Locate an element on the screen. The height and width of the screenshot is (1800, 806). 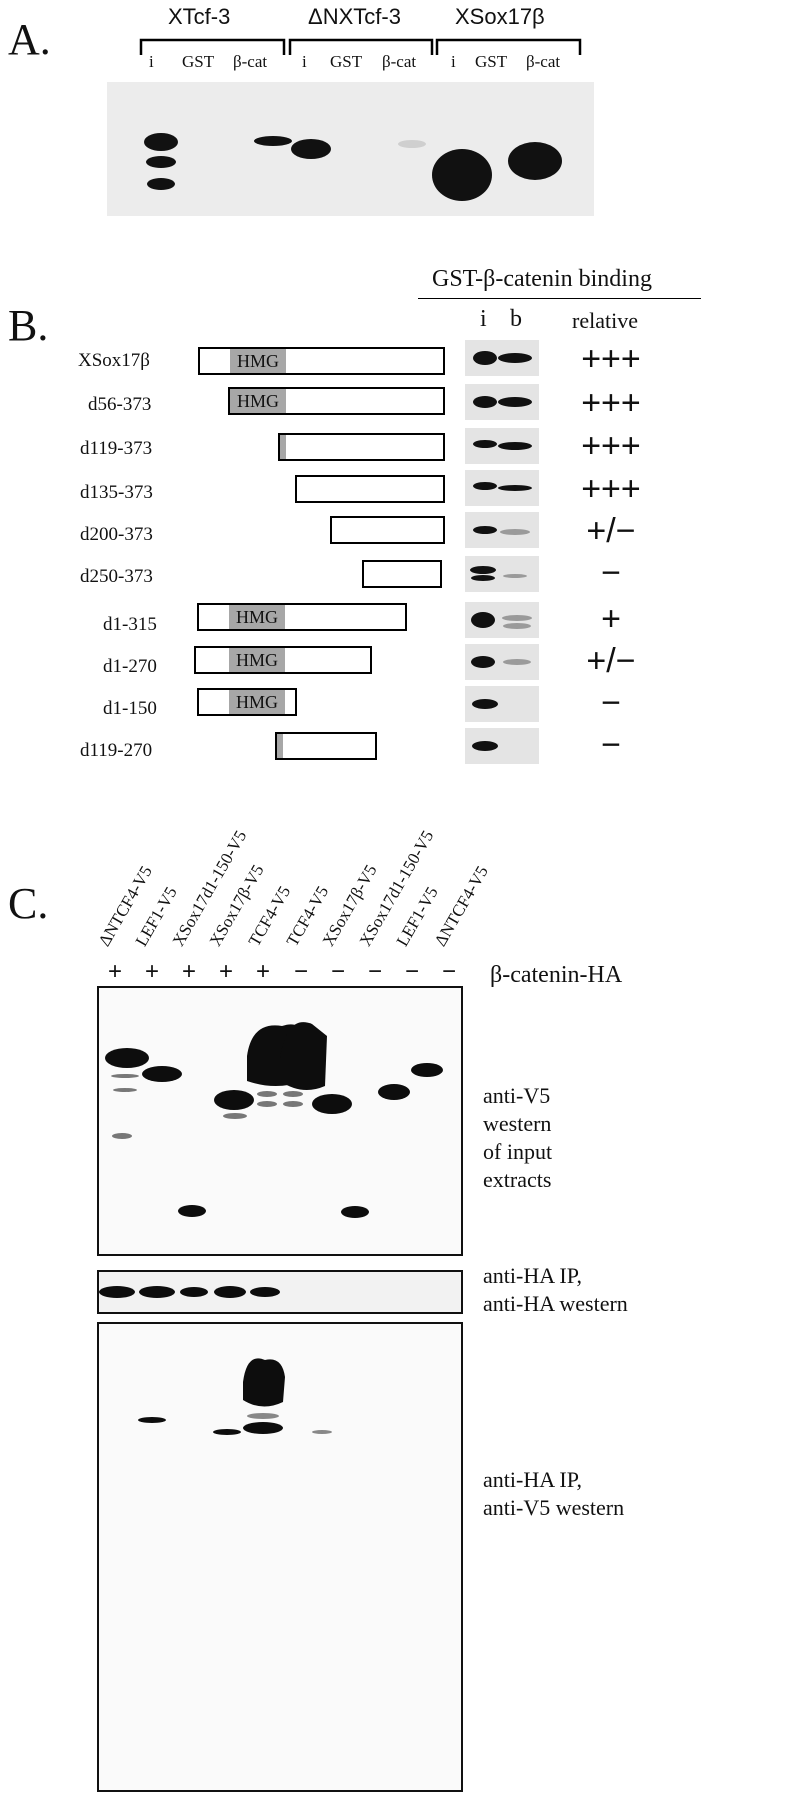
group-label-xsox17b: XSox17β is located at coordinates (500, 16).